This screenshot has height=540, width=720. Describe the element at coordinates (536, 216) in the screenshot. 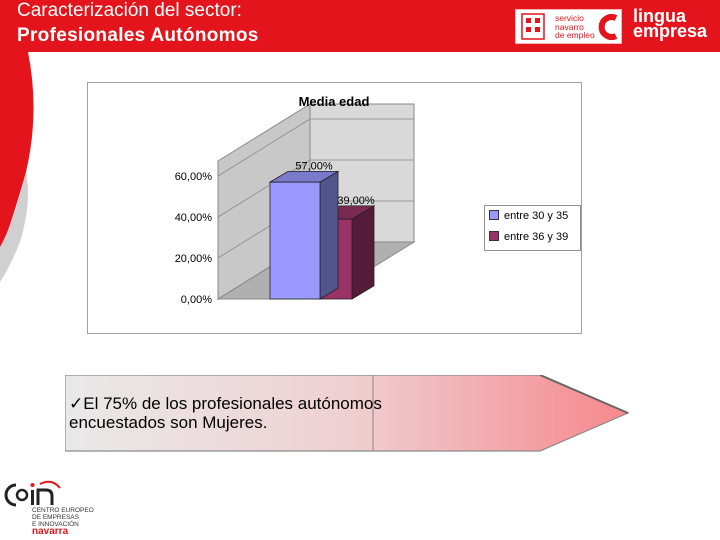

I see `legend-label-1: entre 30 y 35` at that location.